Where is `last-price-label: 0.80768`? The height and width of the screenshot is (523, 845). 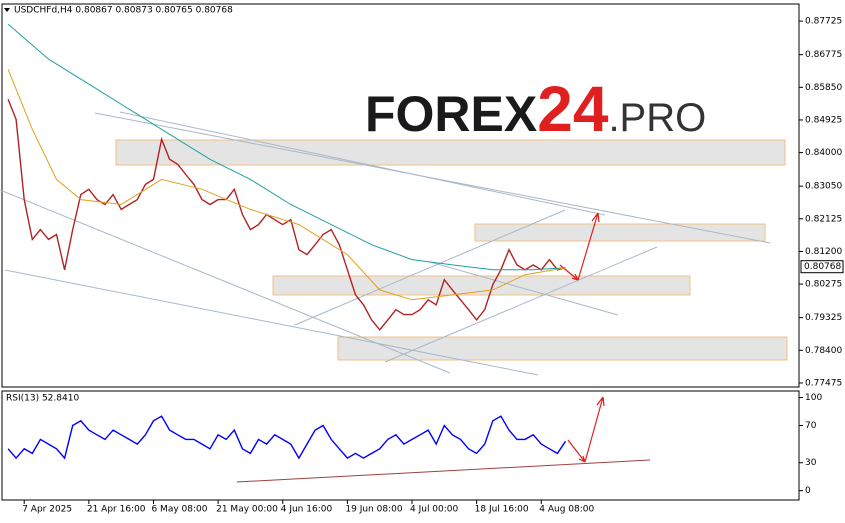
last-price-label: 0.80768 is located at coordinates (822, 267).